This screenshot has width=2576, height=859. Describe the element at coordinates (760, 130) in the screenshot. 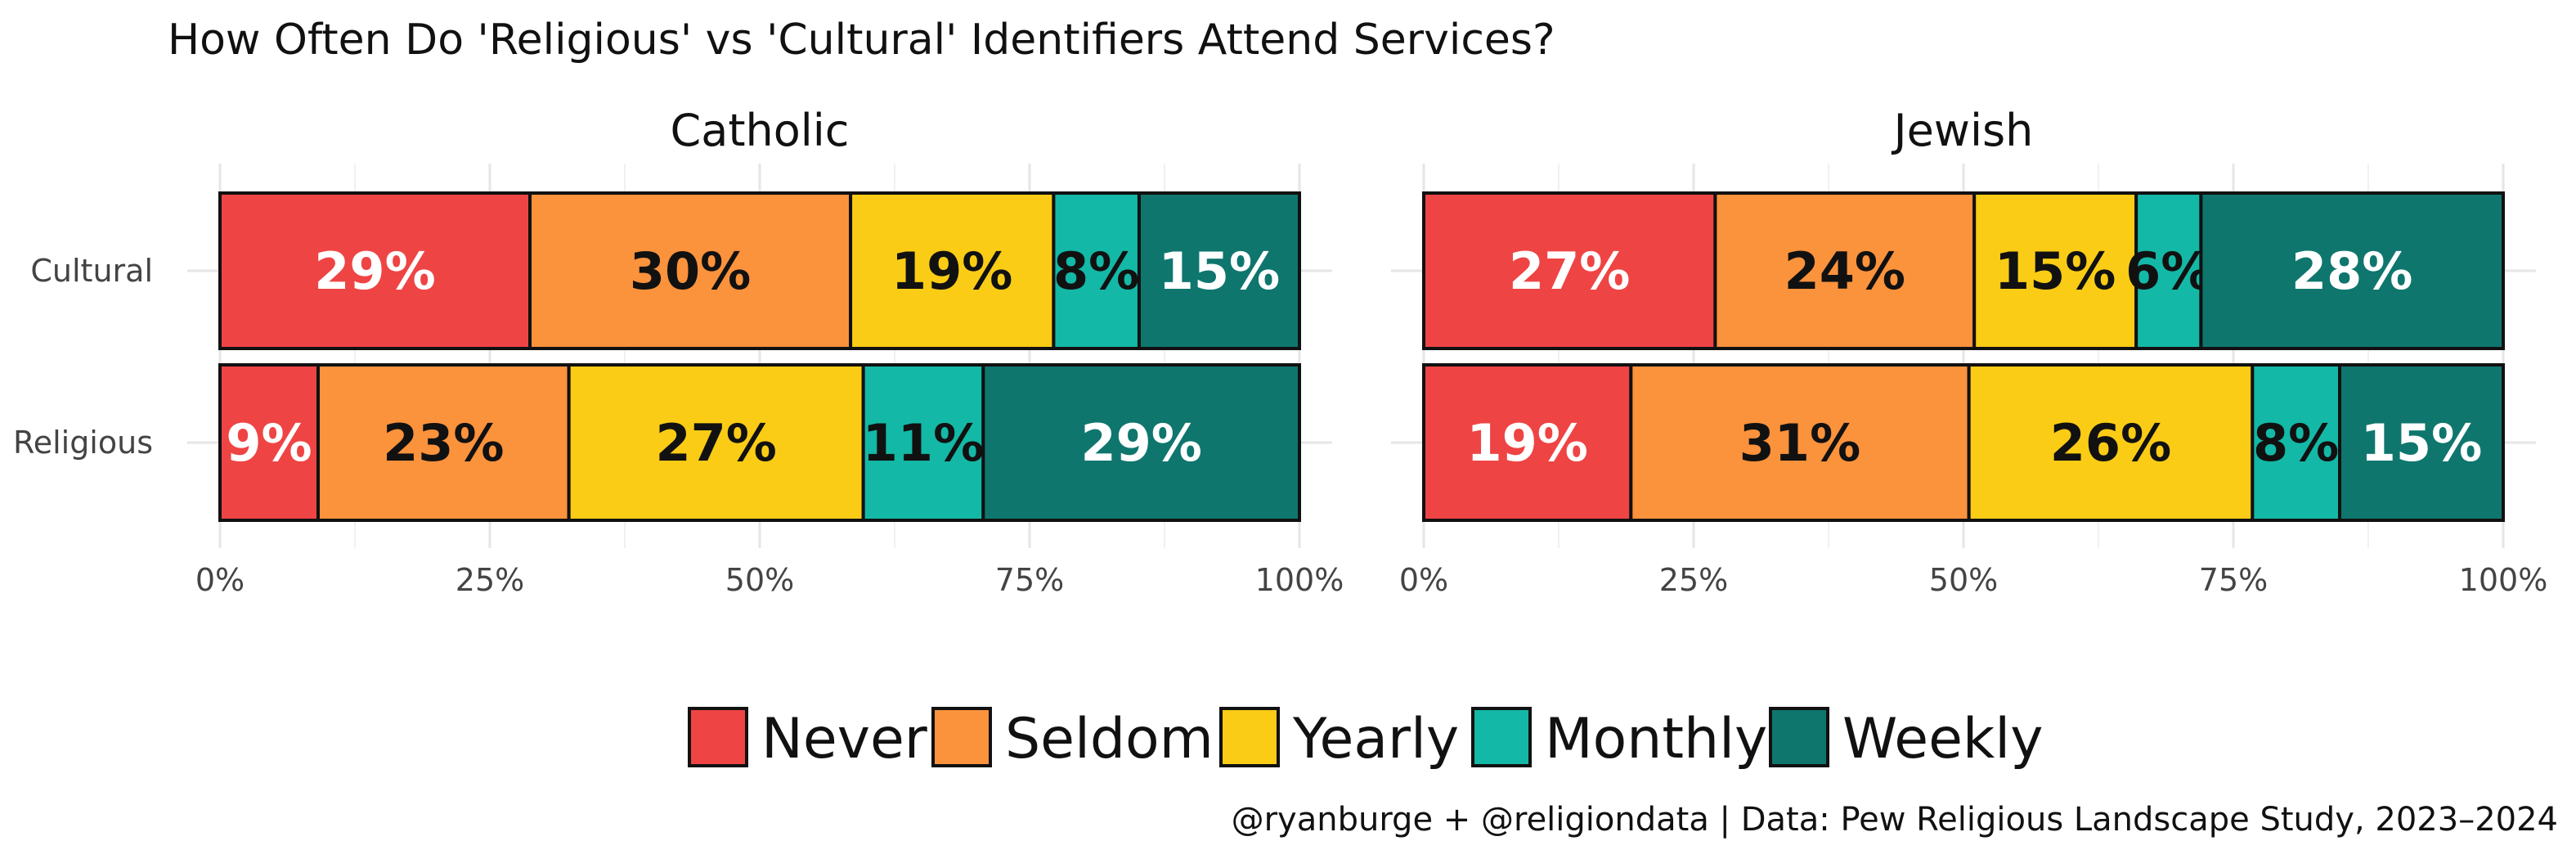

I see `facet-label-catholic: Catholic` at that location.